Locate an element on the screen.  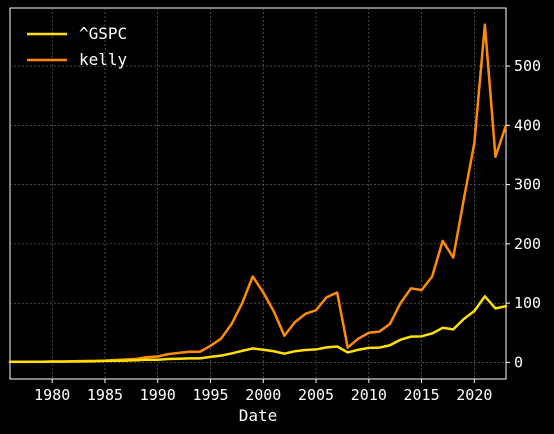
y-tick-label: 200 is located at coordinates (527, 244).